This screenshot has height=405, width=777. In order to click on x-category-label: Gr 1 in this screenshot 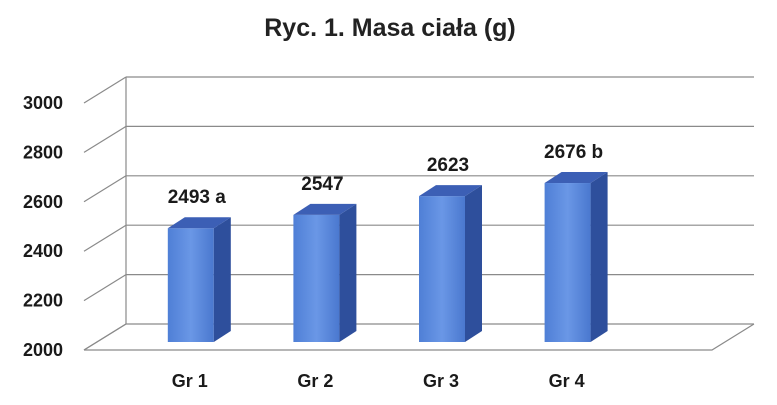, I will do `click(190, 381)`.